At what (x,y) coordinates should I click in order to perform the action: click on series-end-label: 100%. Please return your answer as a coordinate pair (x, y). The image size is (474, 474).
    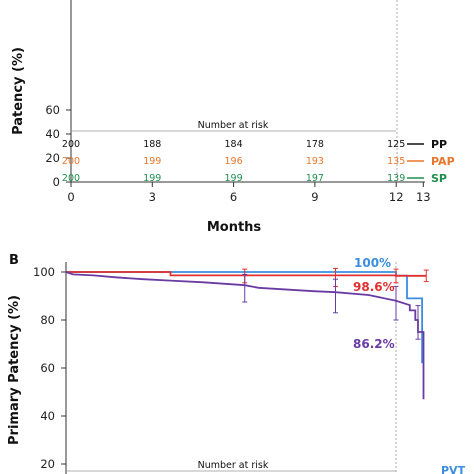
    Looking at the image, I should click on (372, 263).